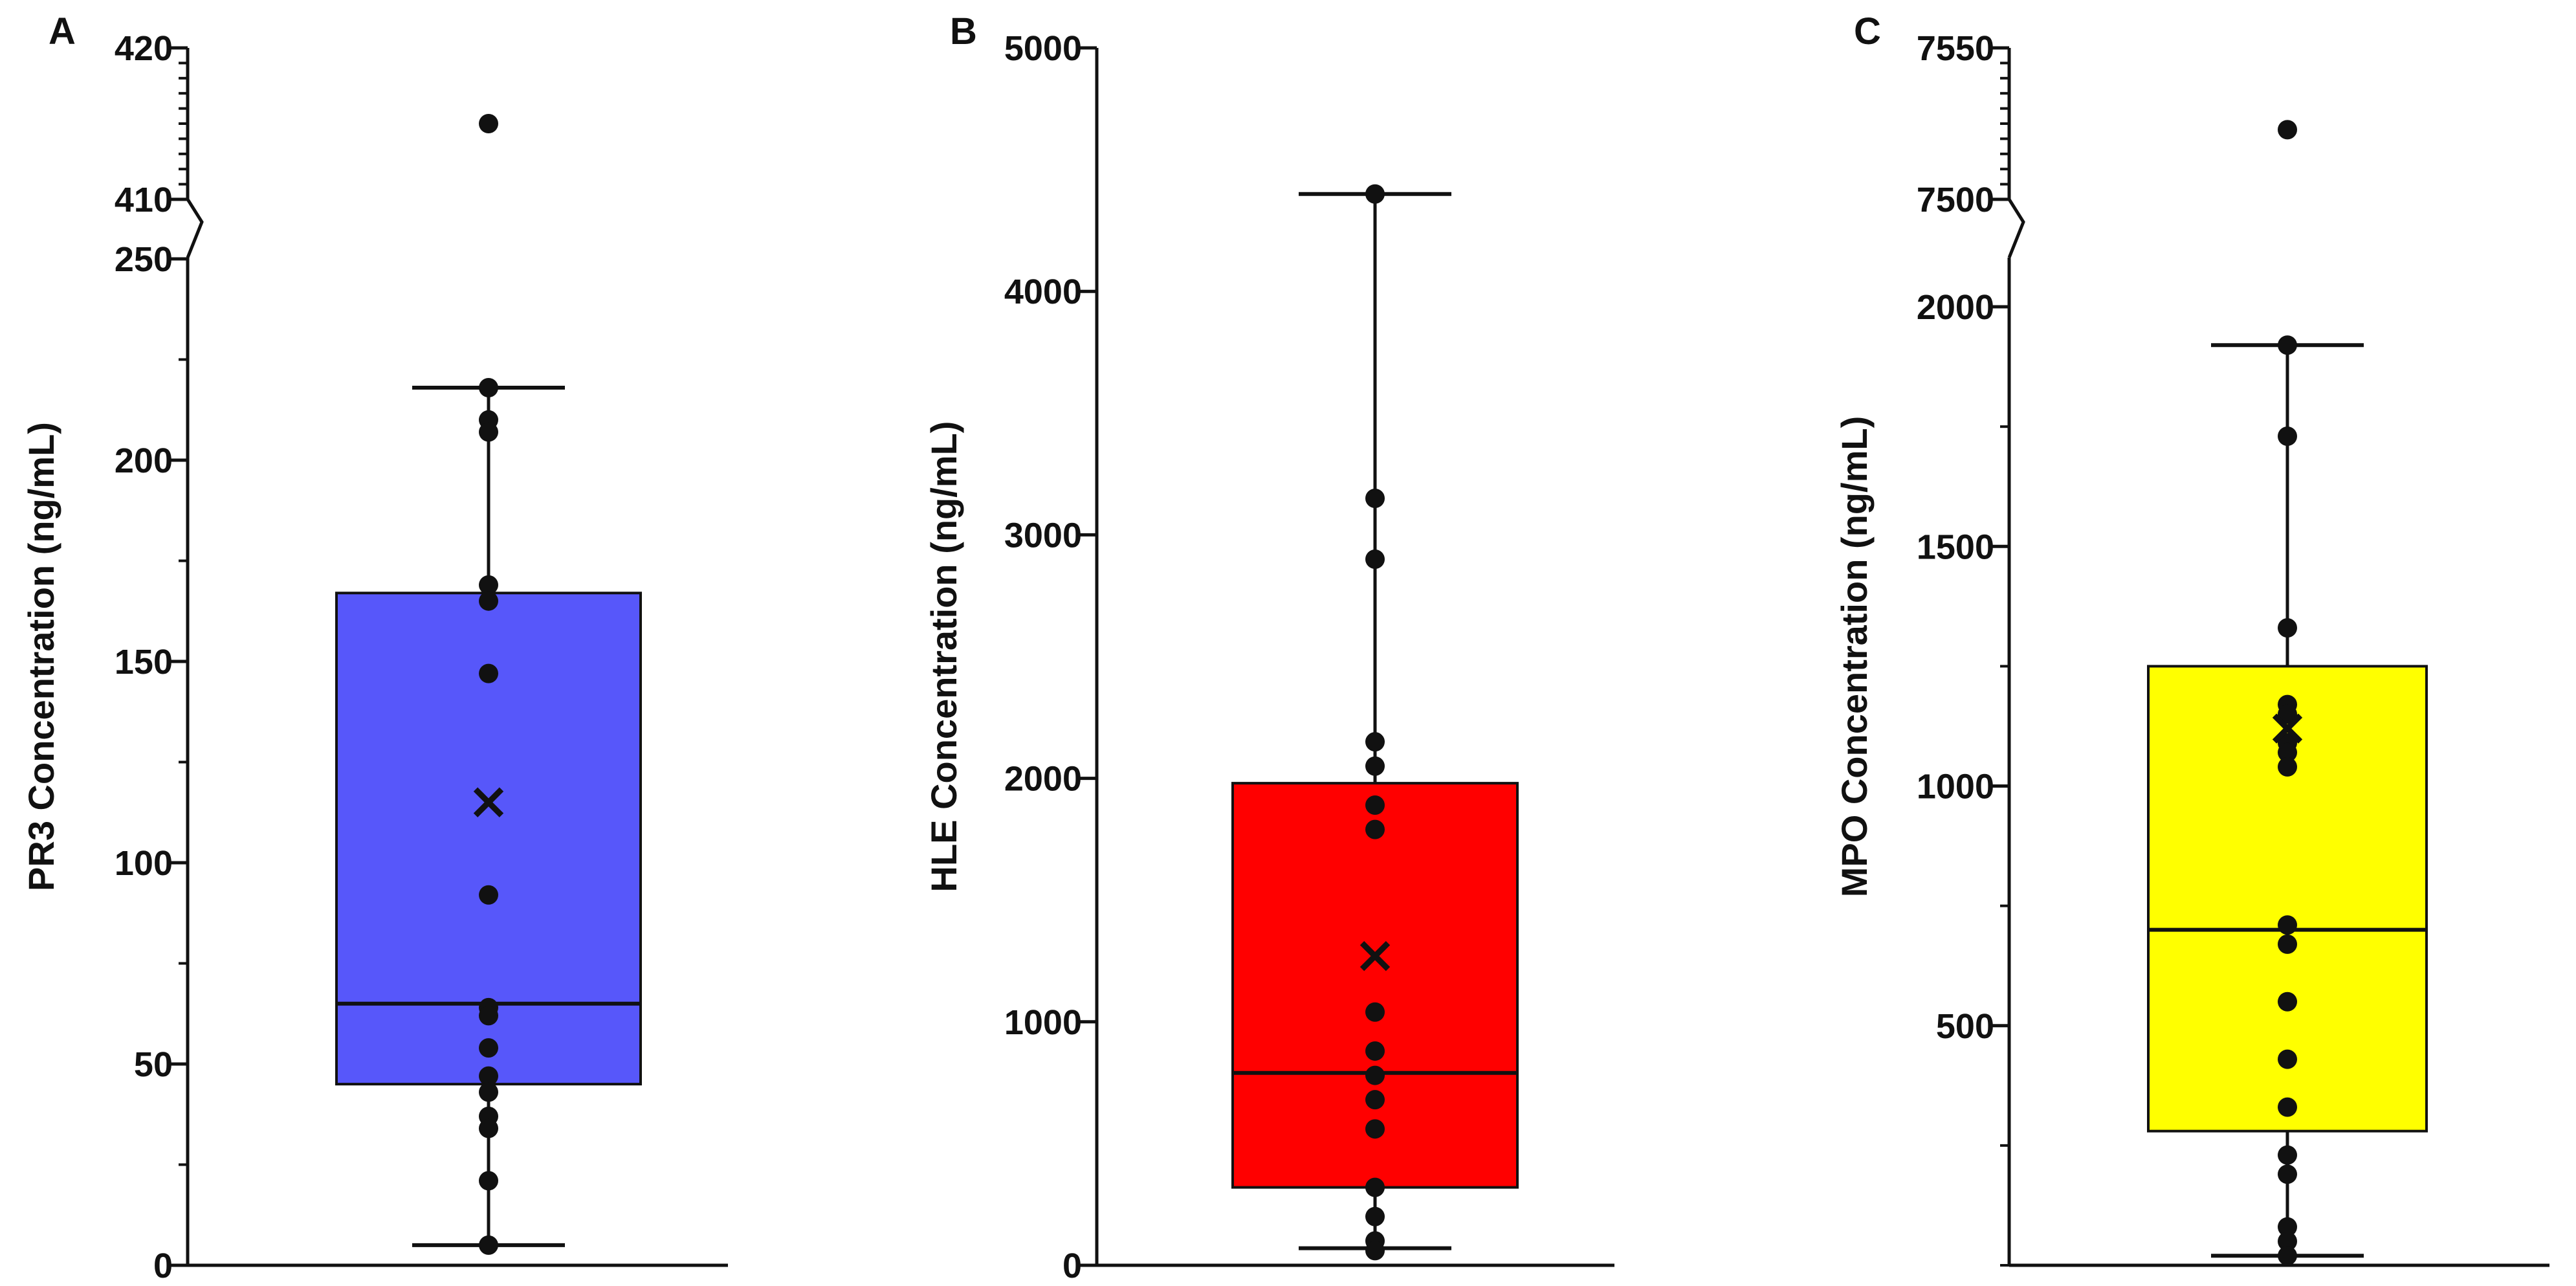 The width and height of the screenshot is (2576, 1286). What do you see at coordinates (144, 662) in the screenshot?
I see `y-tick-label: 150` at bounding box center [144, 662].